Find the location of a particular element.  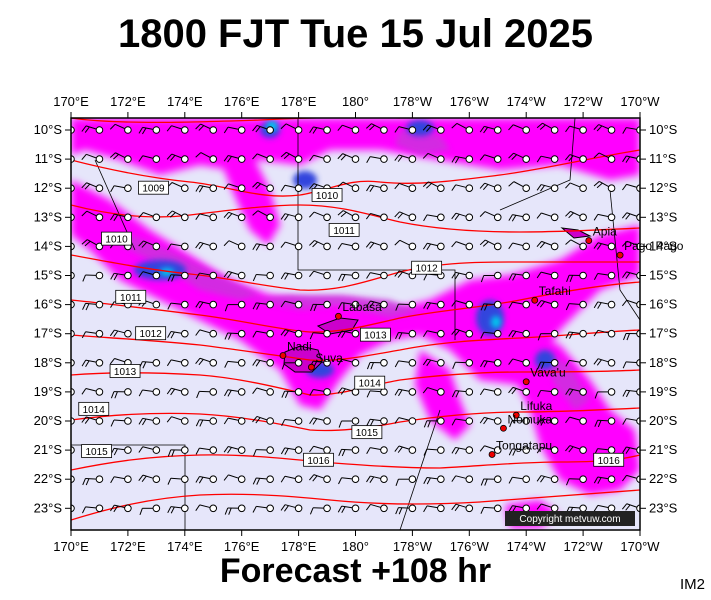

lon-label-top: 176°W is located at coordinates (470, 101).